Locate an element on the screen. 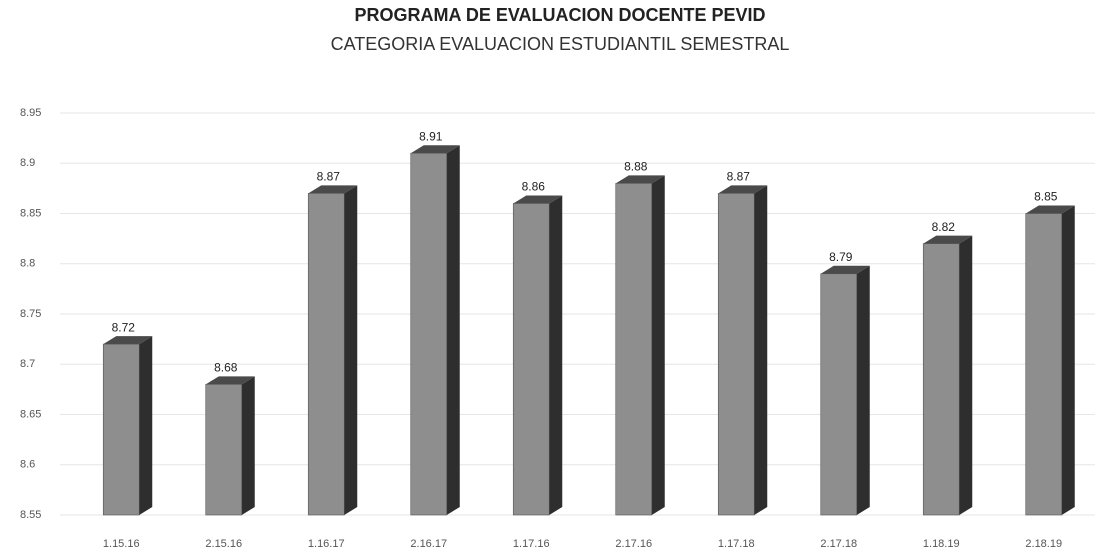 Image resolution: width=1099 pixels, height=551 pixels. data-label: 8.91 is located at coordinates (431, 136).